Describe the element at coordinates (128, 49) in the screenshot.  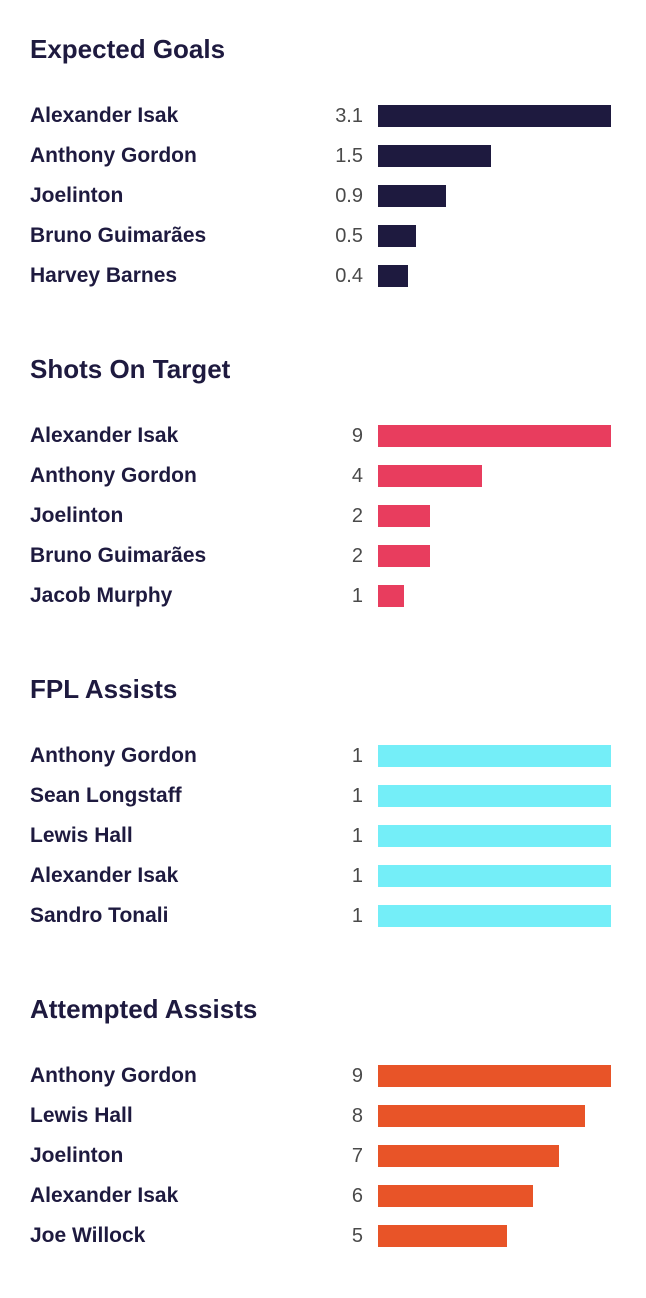
I see `section-title: Expected Goals` at that location.